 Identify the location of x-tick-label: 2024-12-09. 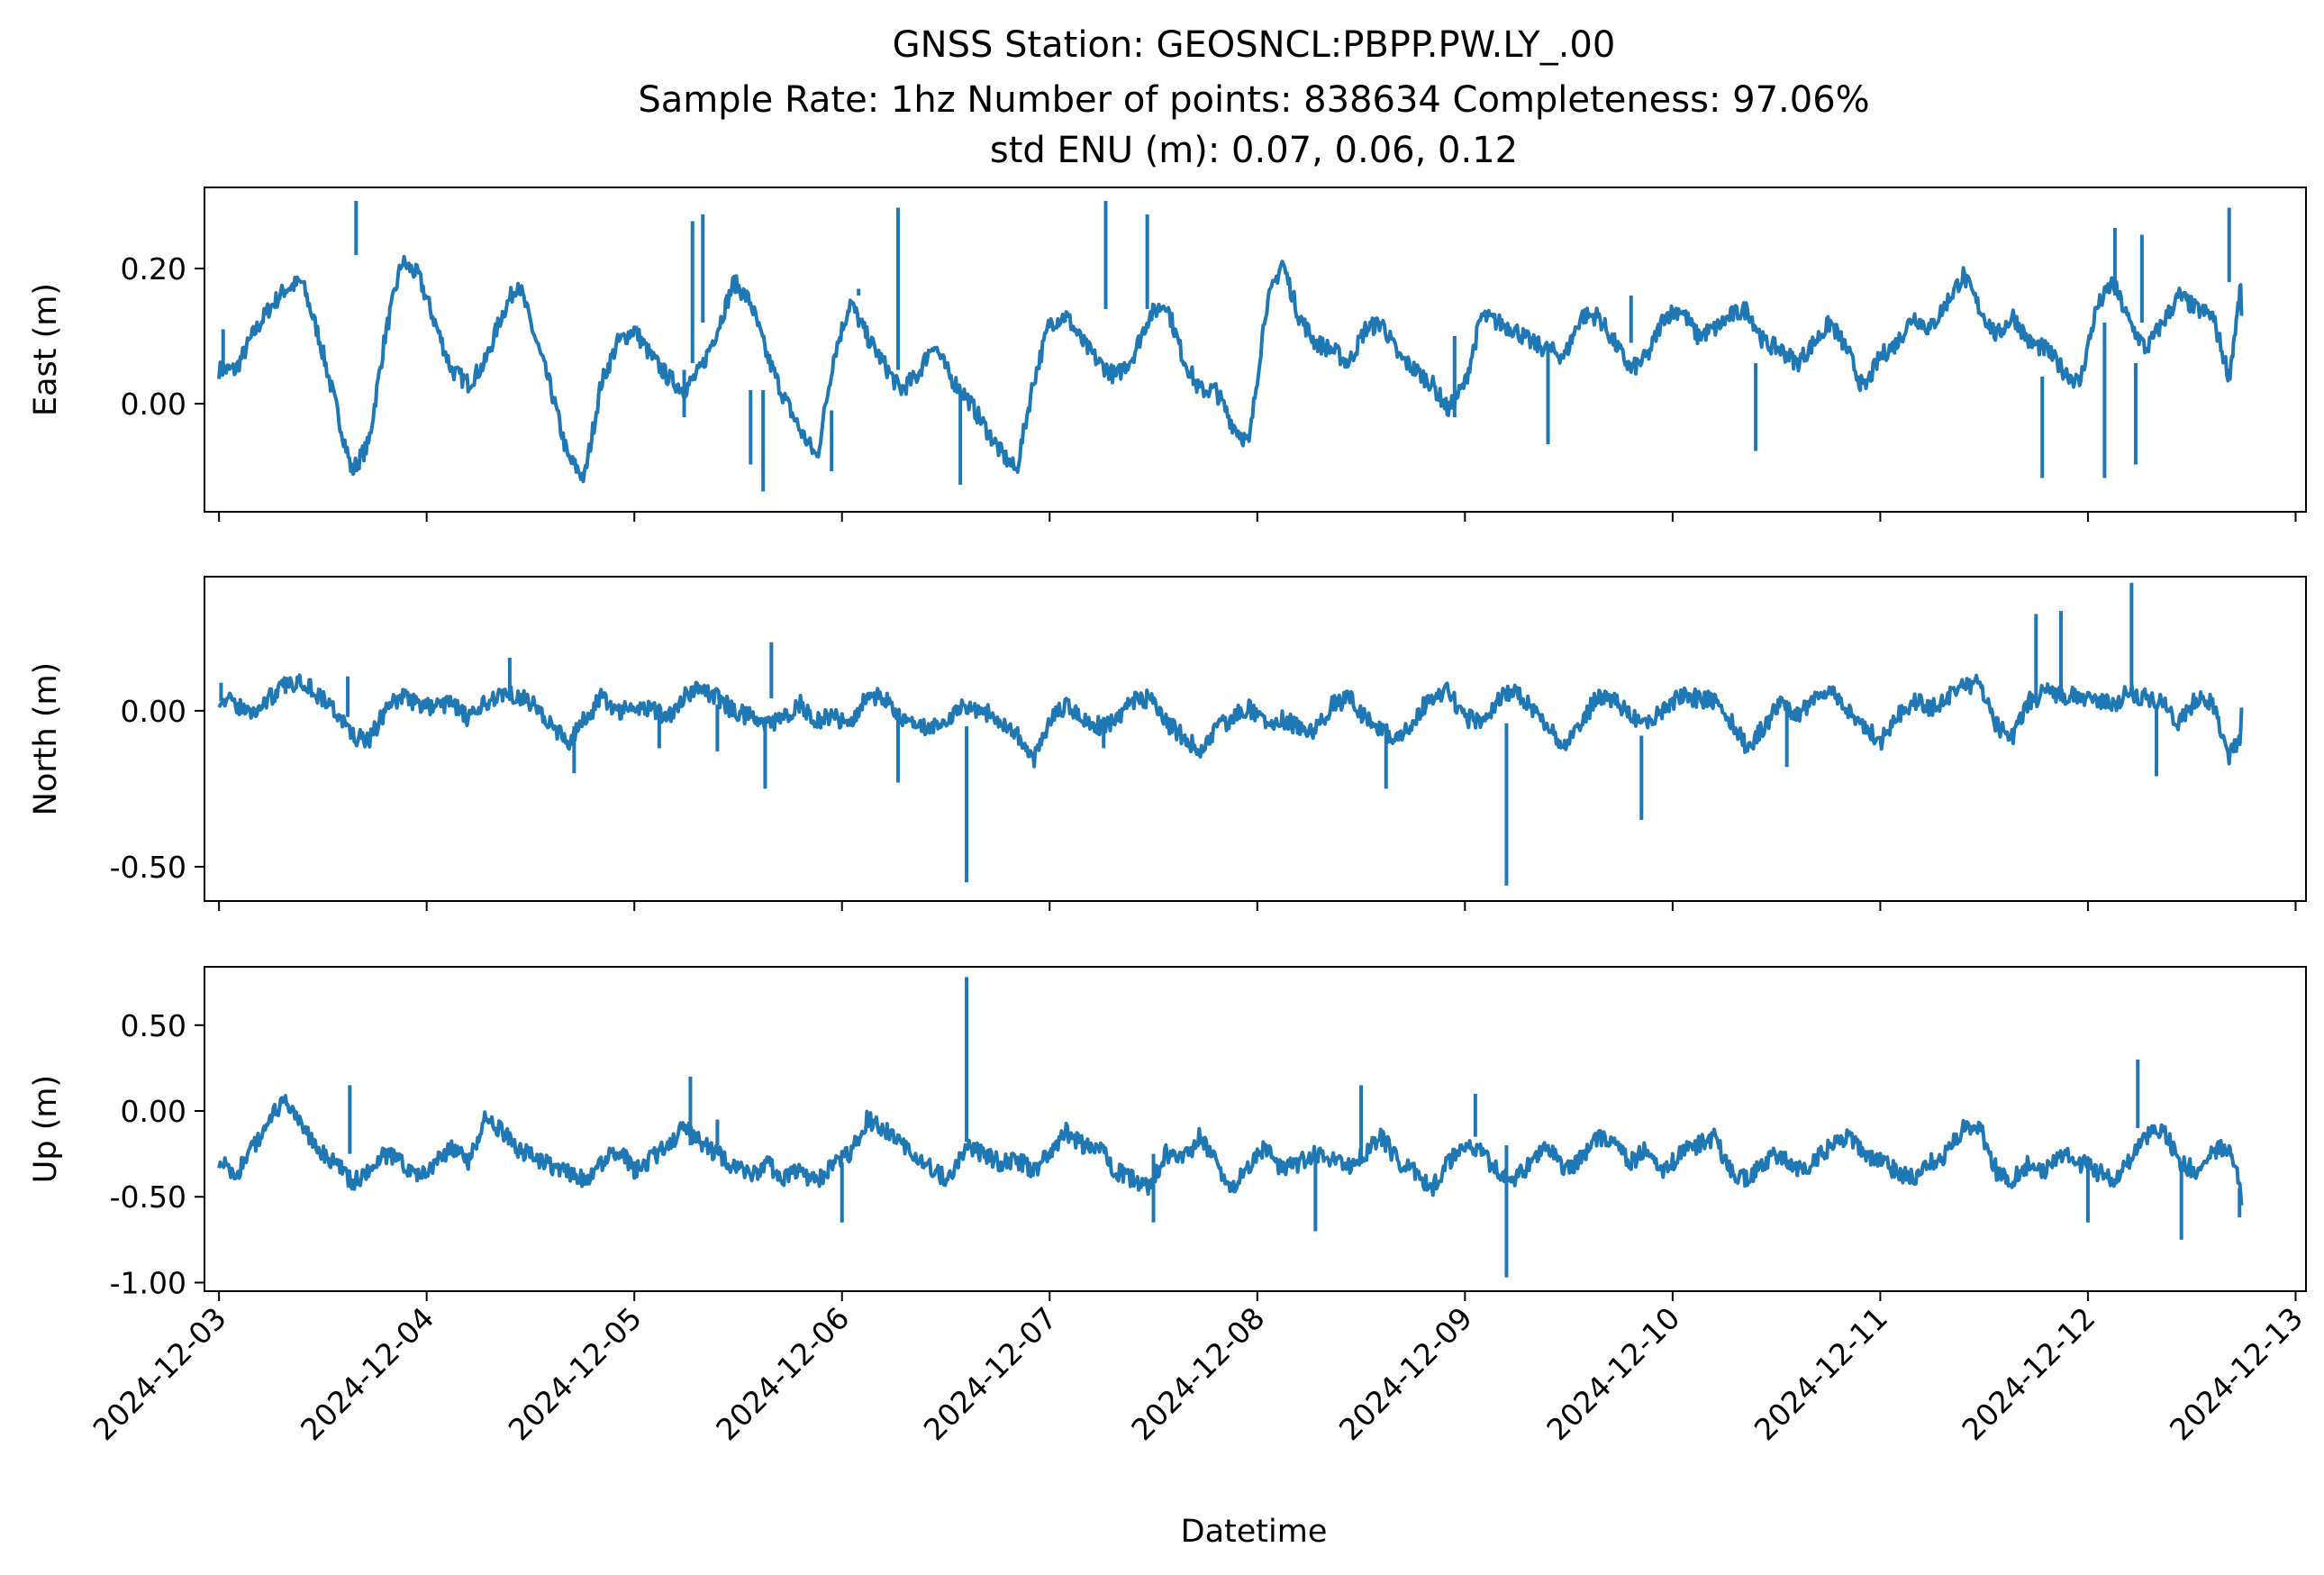
(1405, 1373).